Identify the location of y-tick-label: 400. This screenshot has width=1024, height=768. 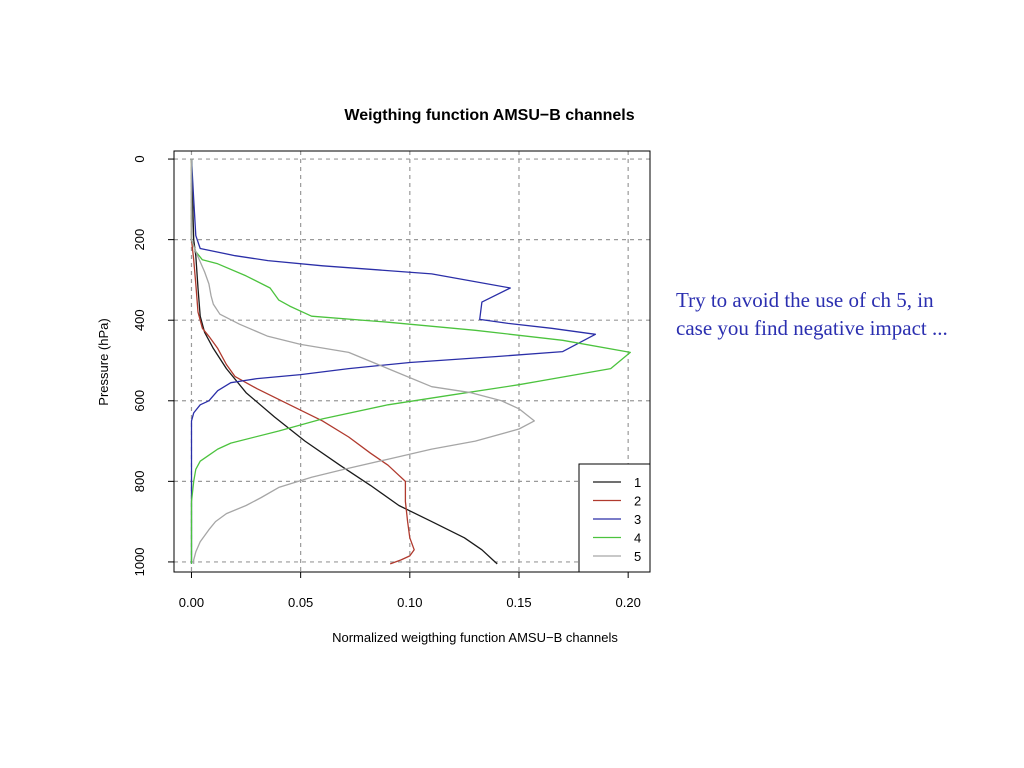
(139, 320).